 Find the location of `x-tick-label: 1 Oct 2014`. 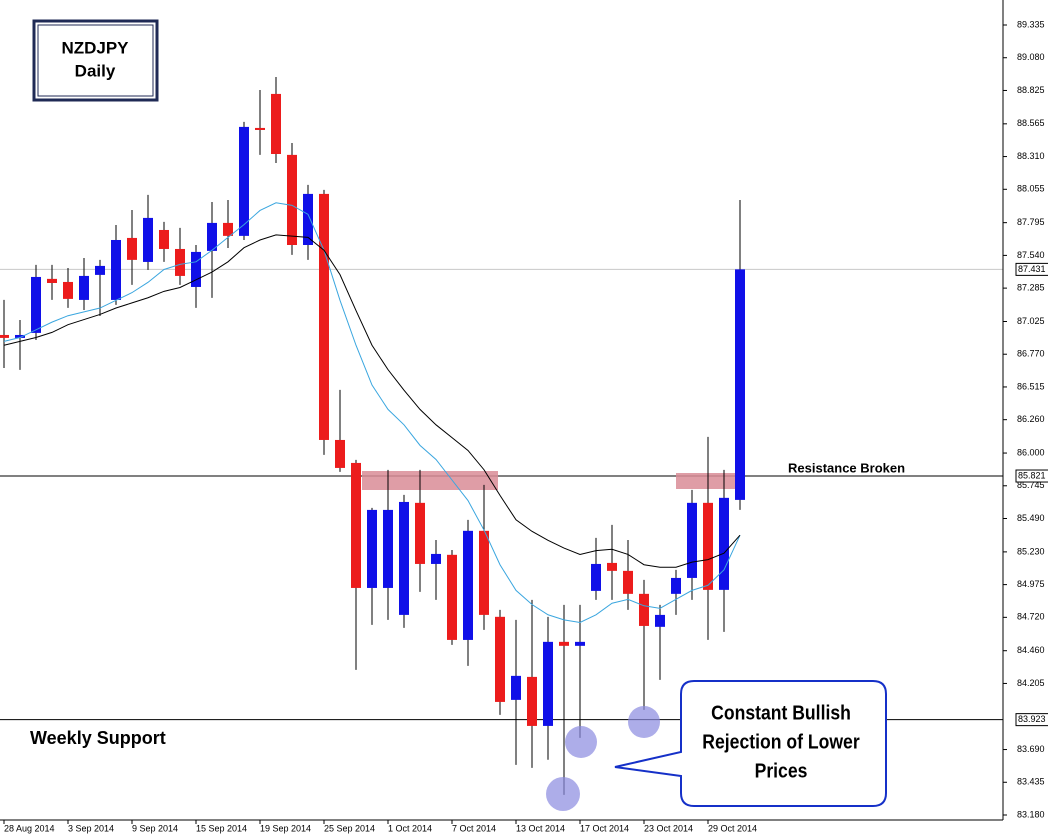

x-tick-label: 1 Oct 2014 is located at coordinates (410, 828).